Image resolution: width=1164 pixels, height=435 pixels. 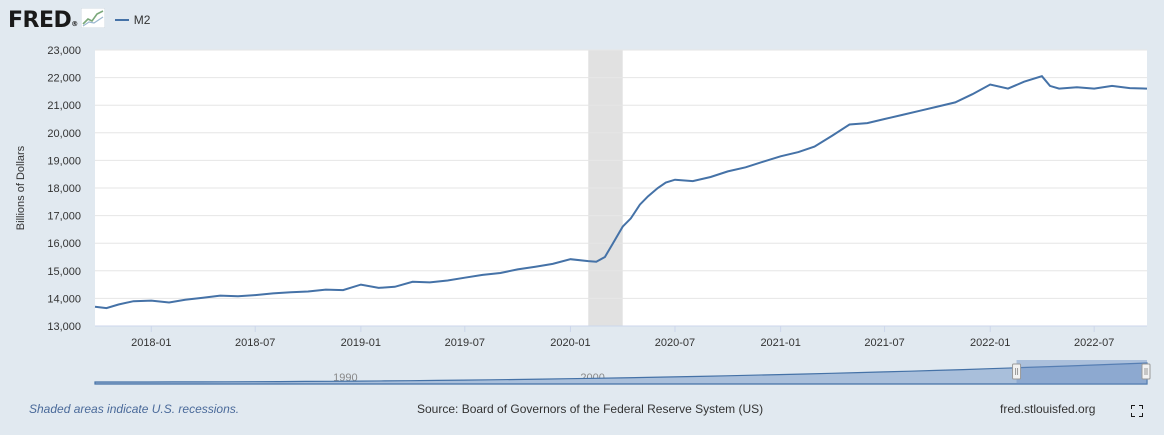 What do you see at coordinates (64, 161) in the screenshot?
I see `y-tick-label: 19,000` at bounding box center [64, 161].